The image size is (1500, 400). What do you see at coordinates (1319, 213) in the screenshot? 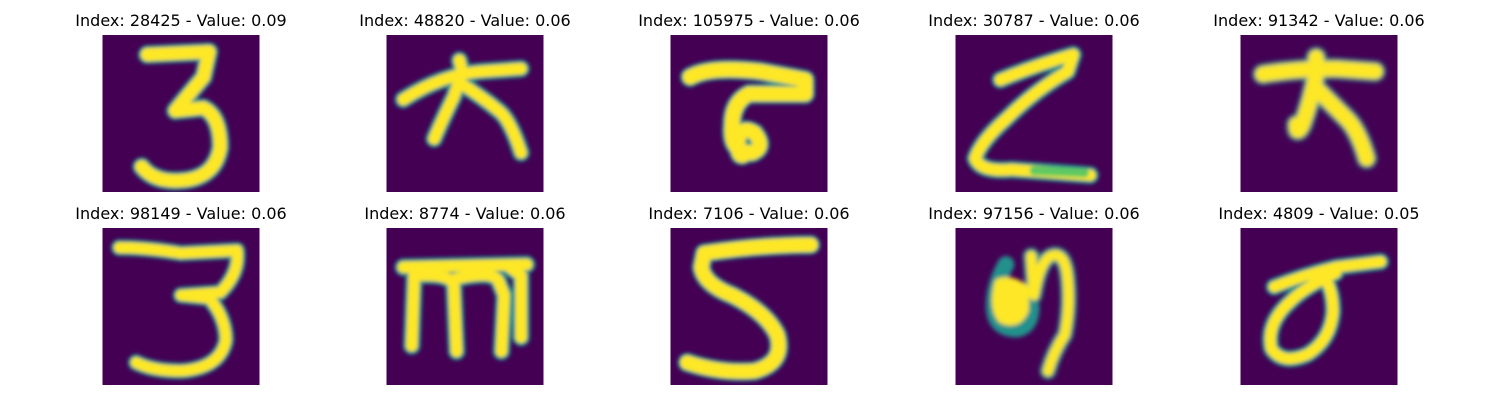
I see `panel-title: Index: 4809 - Value: 0.05` at bounding box center [1319, 213].